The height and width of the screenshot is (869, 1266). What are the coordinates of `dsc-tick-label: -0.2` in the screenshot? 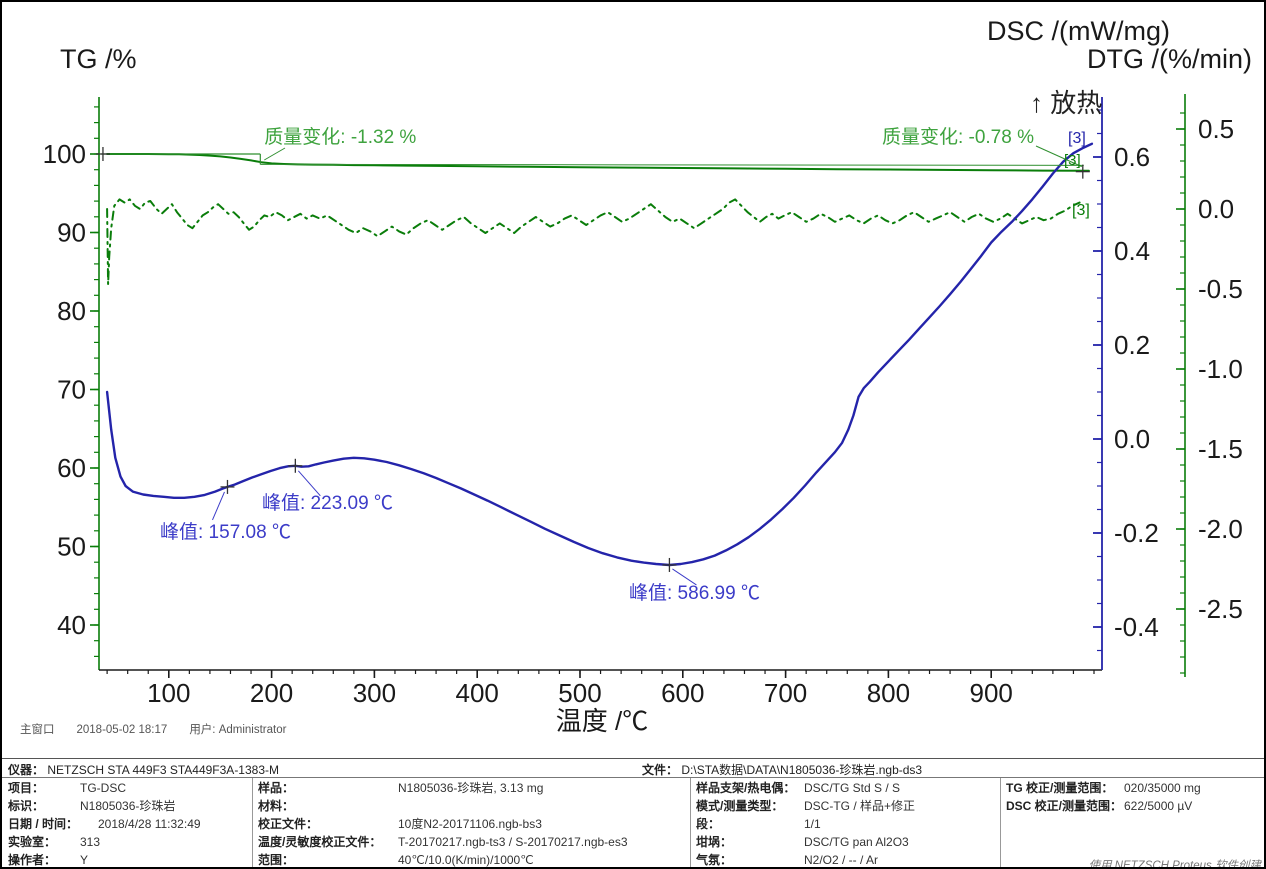 It's located at (1136, 533).